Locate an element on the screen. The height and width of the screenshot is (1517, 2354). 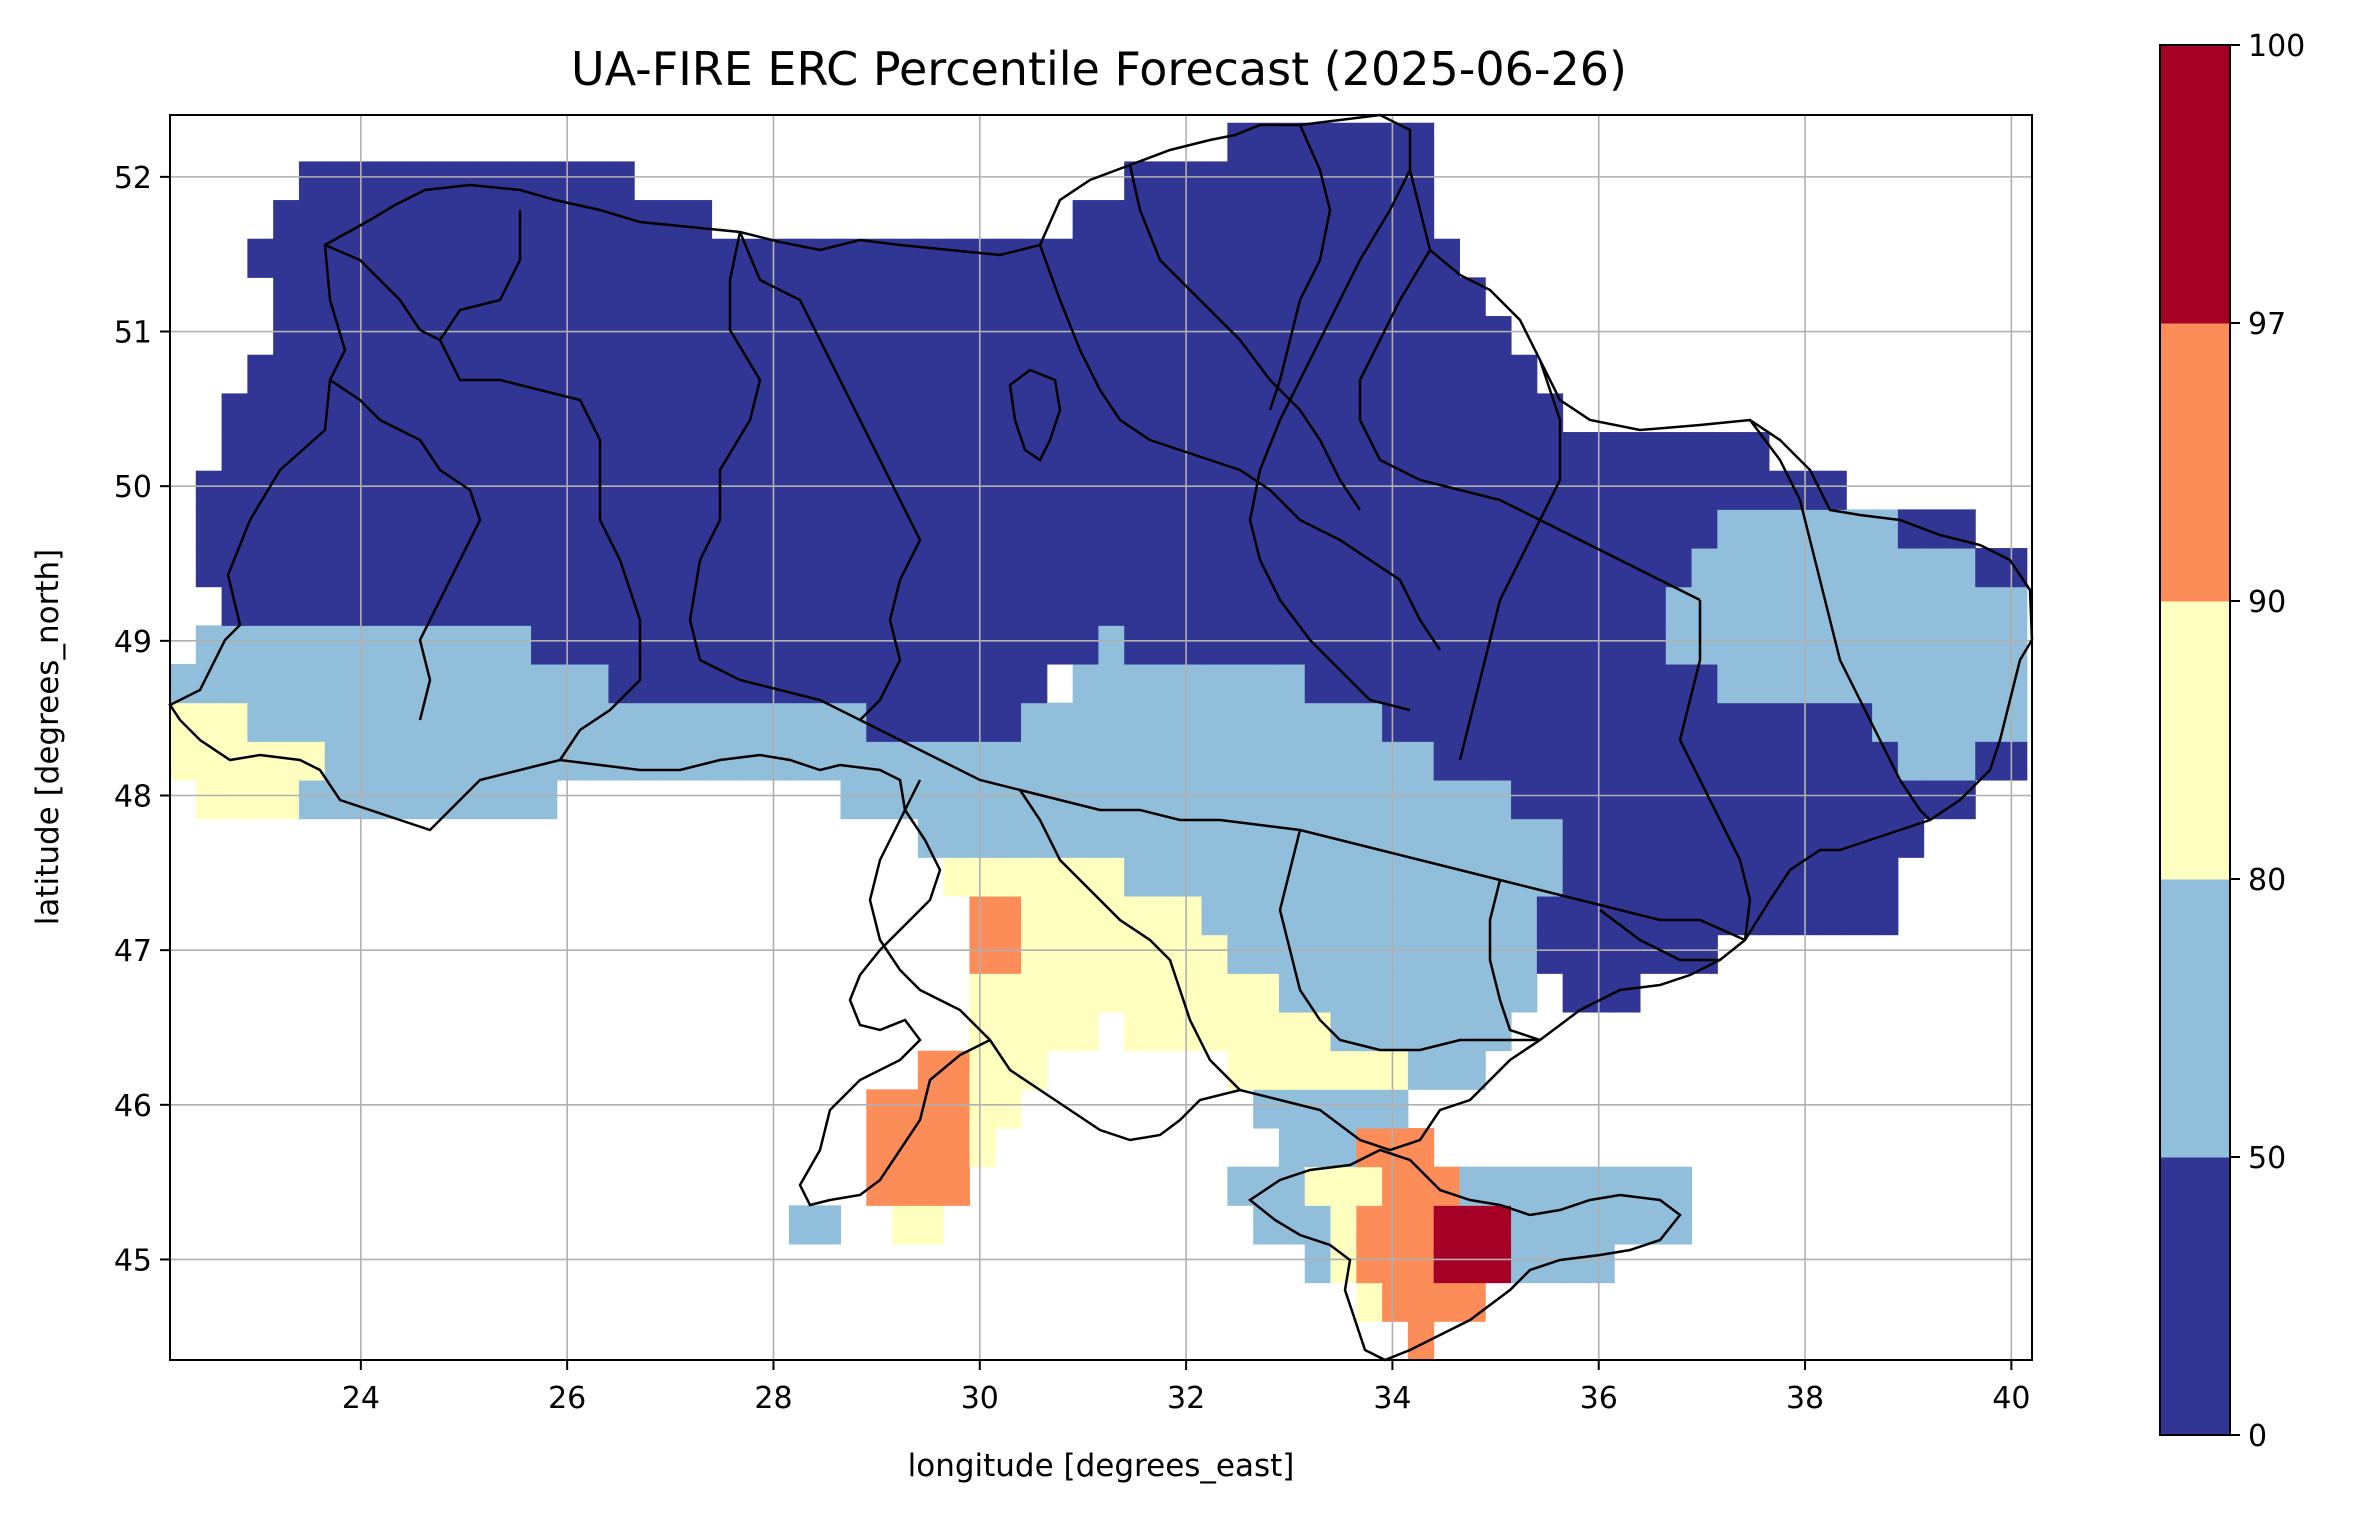
oblast-boundary is located at coordinates (1510, 560).